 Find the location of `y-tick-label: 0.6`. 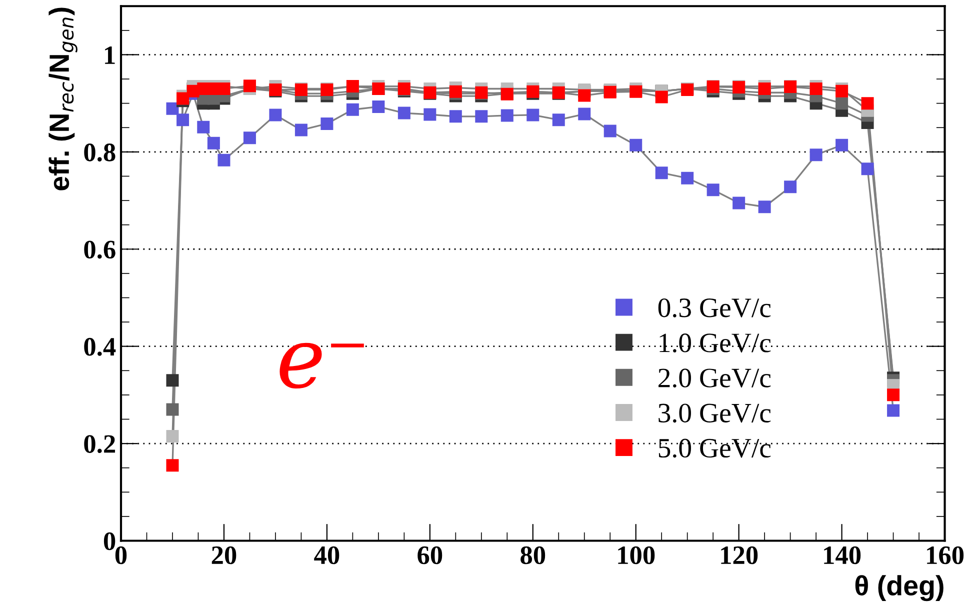

y-tick-label: 0.6 is located at coordinates (100, 249).